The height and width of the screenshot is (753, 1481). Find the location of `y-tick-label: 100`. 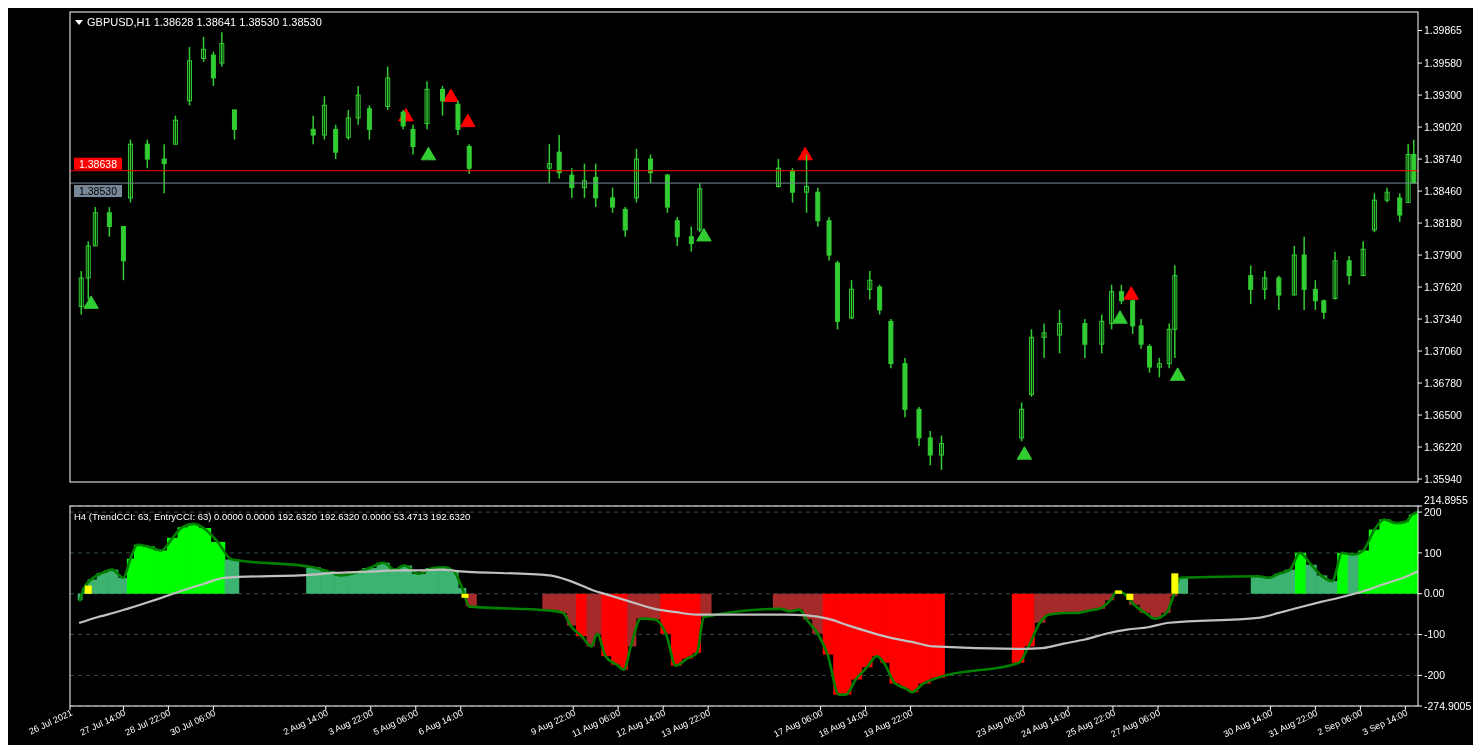

y-tick-label: 100 is located at coordinates (1433, 552).